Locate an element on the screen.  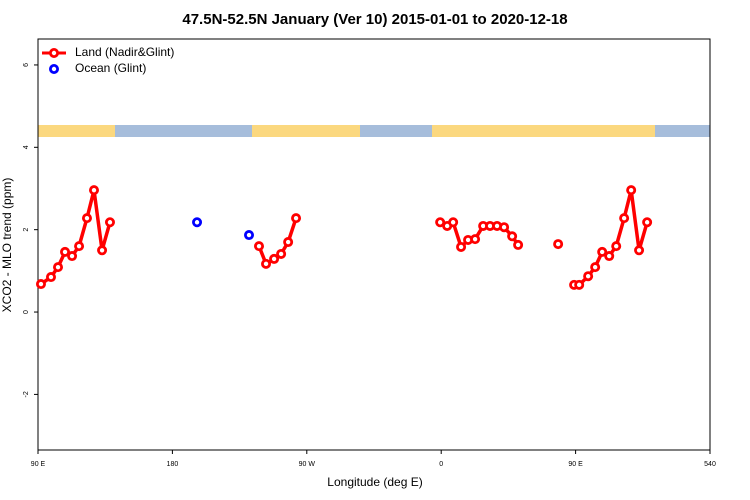
x-tick-label: 0 is located at coordinates (441, 464).